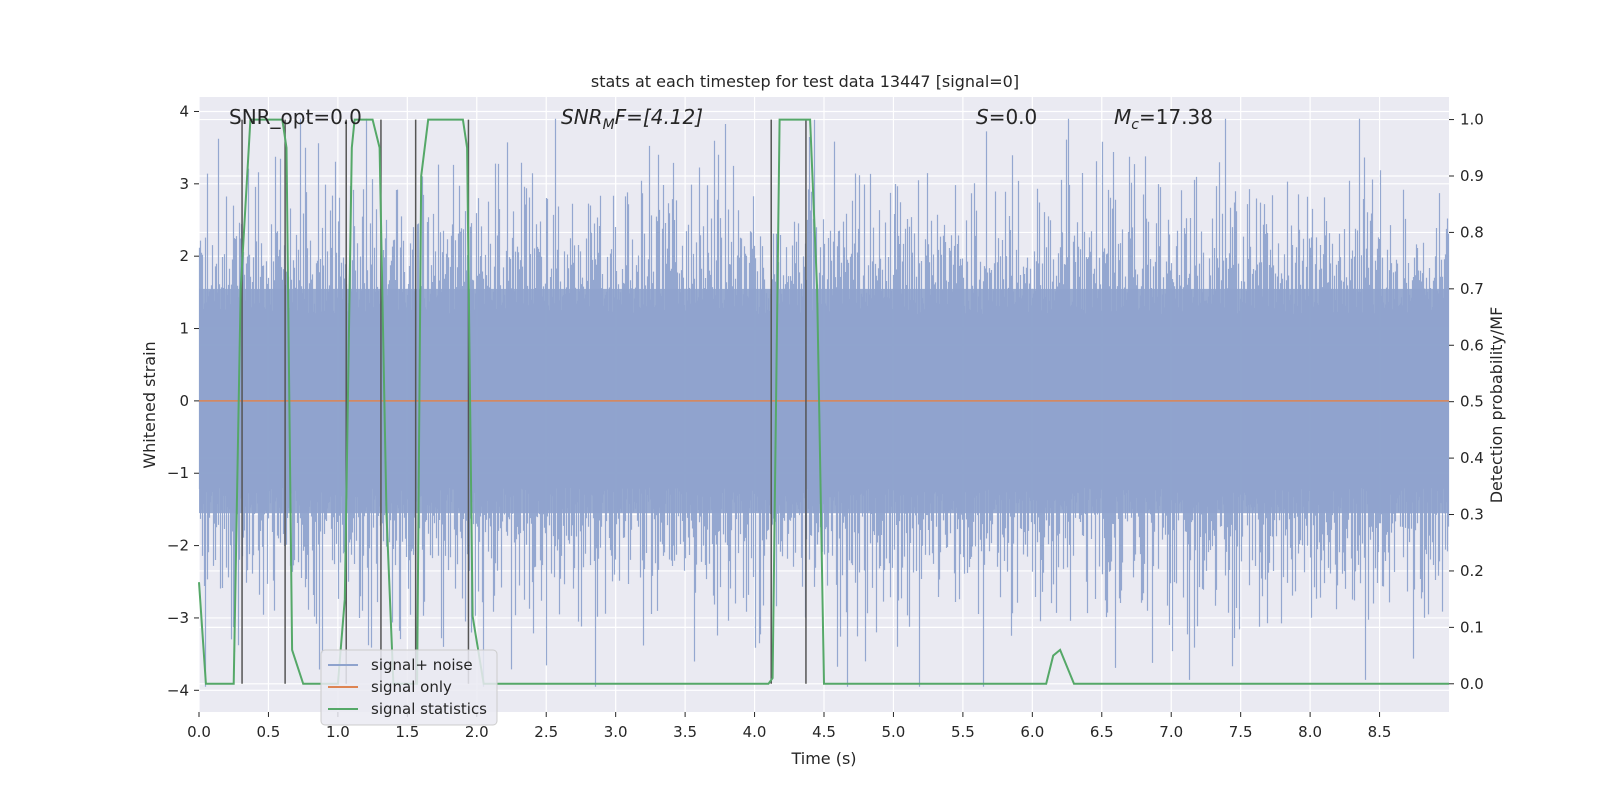  I want to click on y-tick-label-right: 0.6, so click(1472, 345).